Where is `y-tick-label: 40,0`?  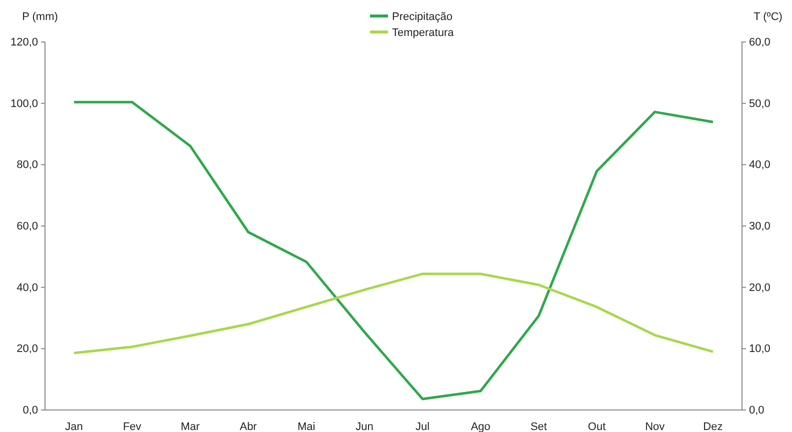
y-tick-label: 40,0 is located at coordinates (27, 288).